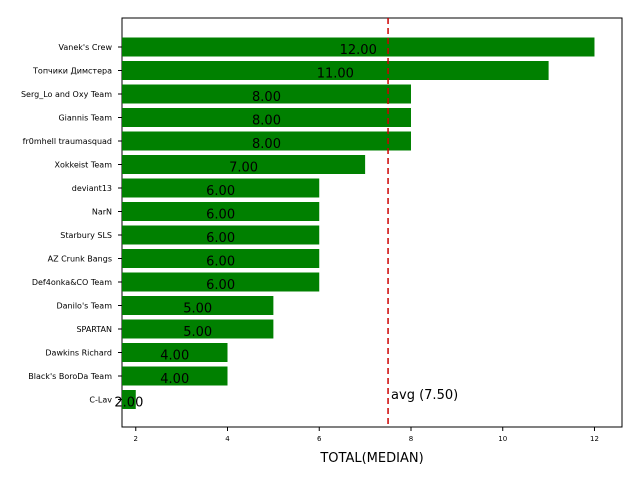 The height and width of the screenshot is (480, 640). What do you see at coordinates (371, 458) in the screenshot?
I see `x-axis-title: TOTAL(MEDIAN)` at bounding box center [371, 458].